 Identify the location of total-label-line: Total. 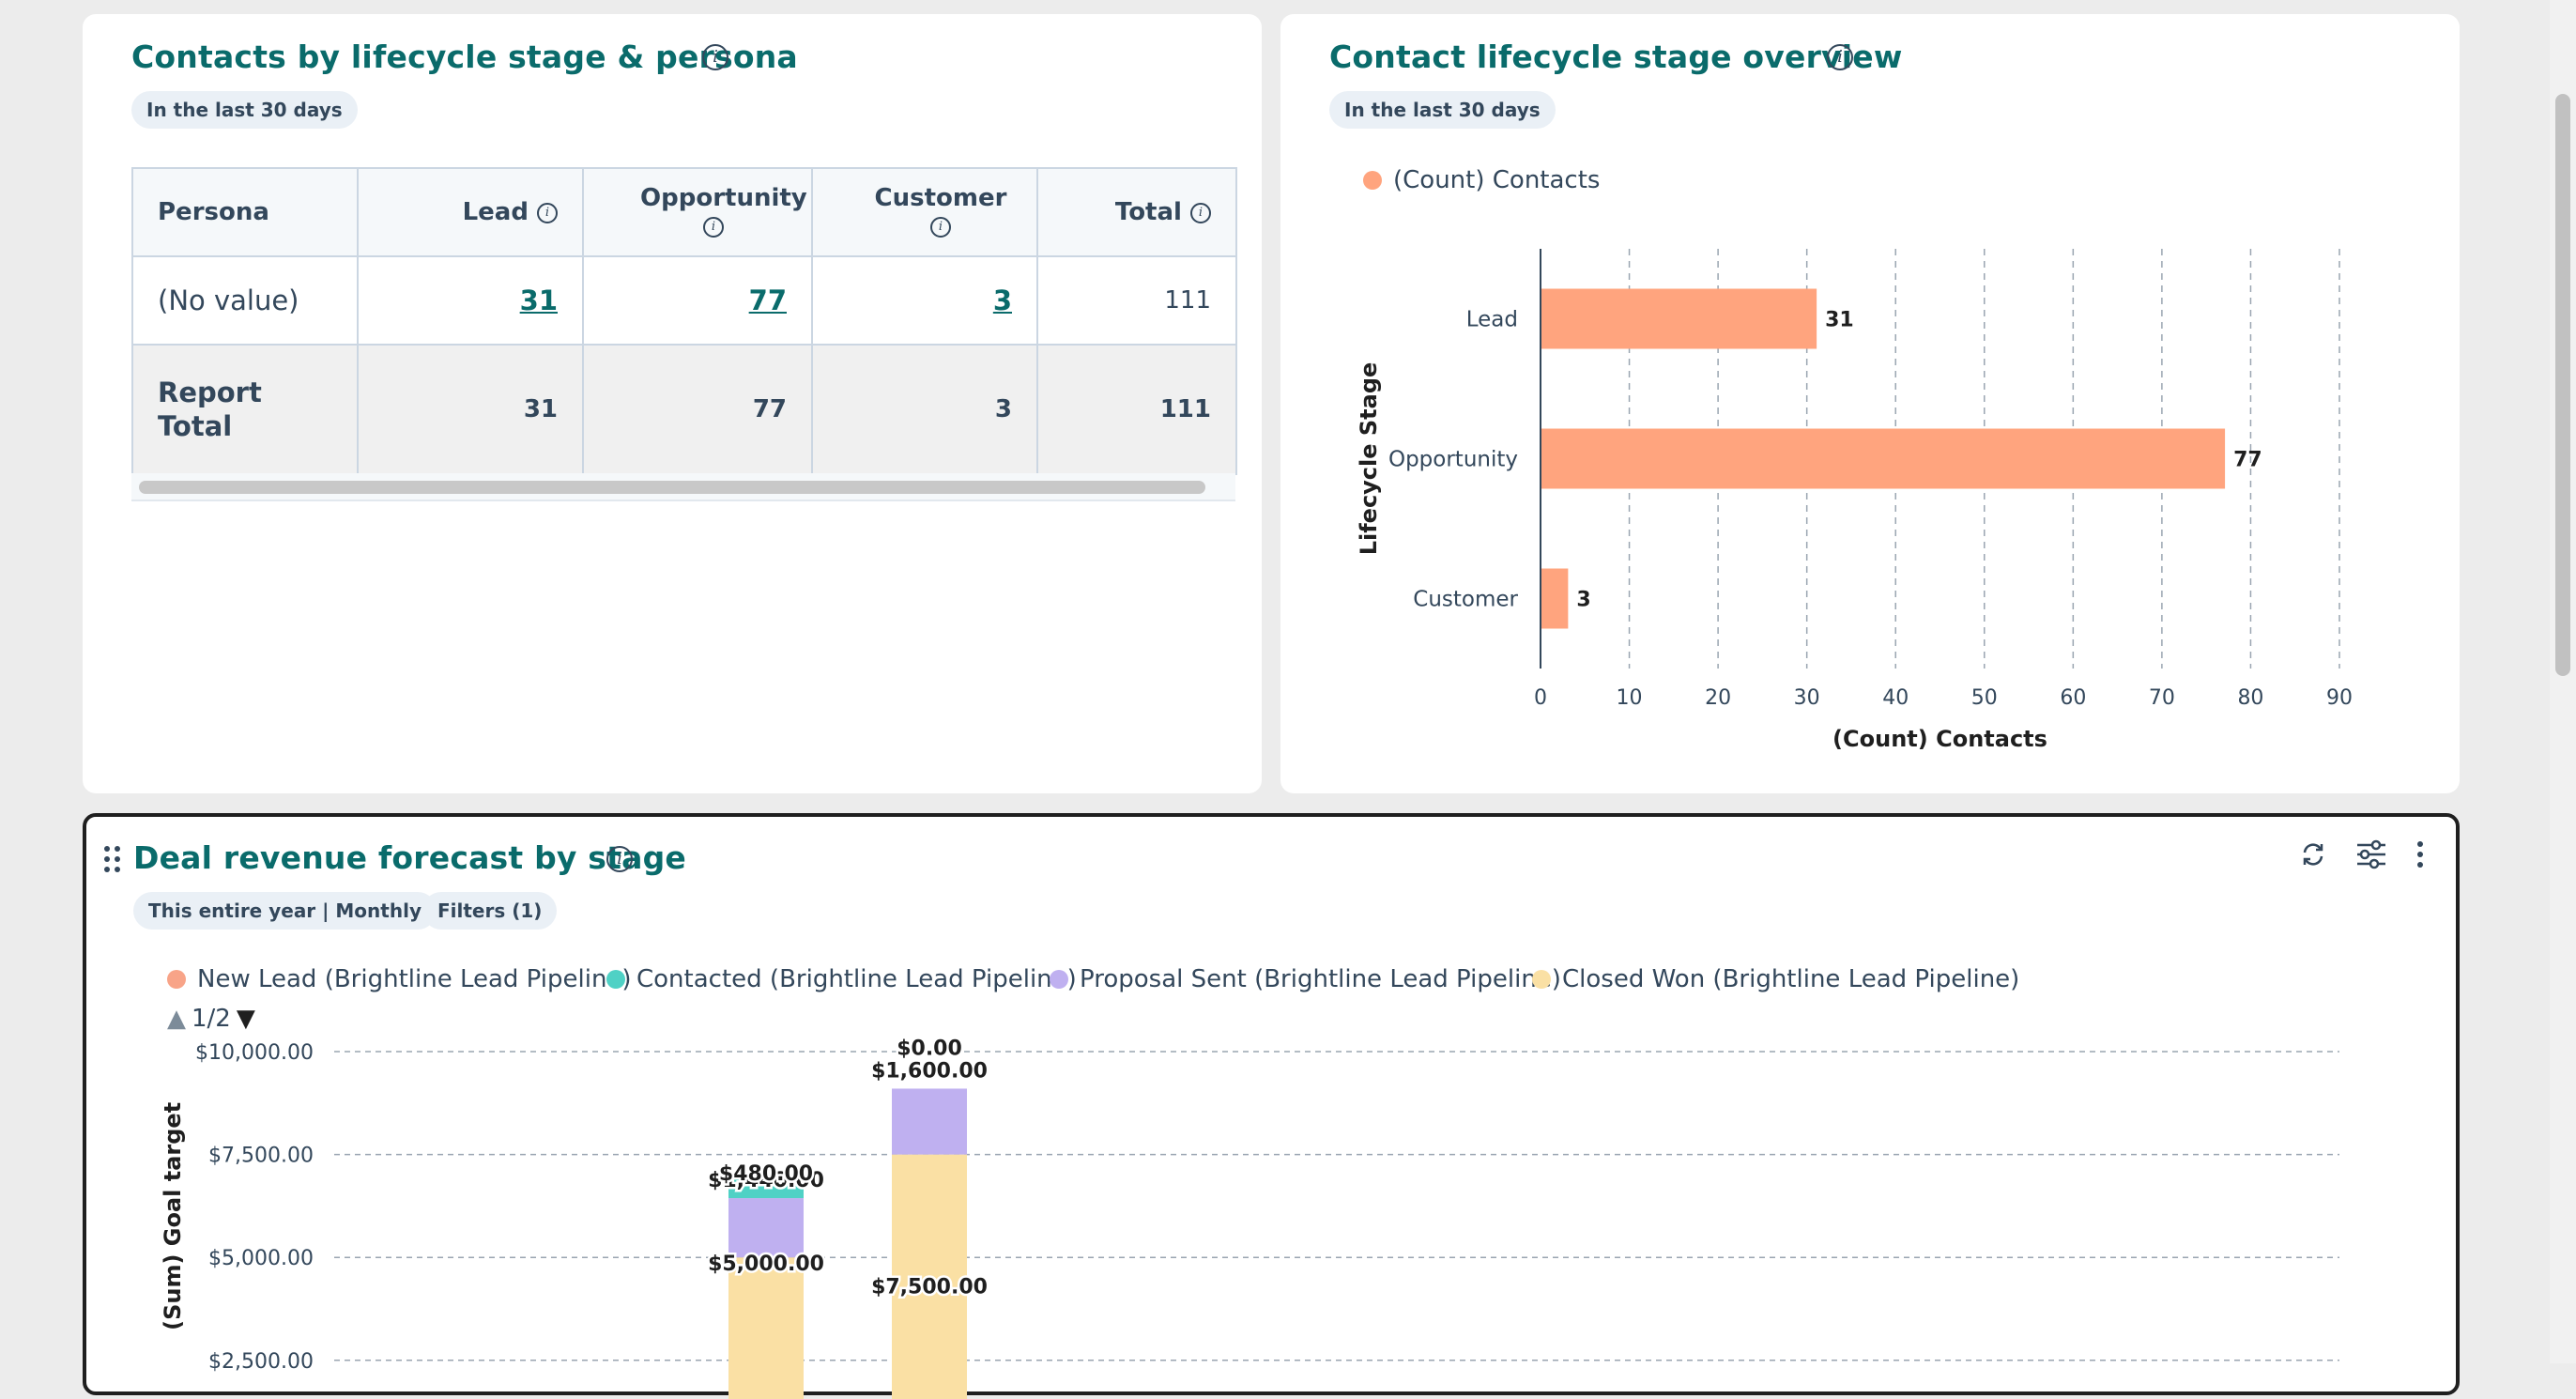
(195, 426).